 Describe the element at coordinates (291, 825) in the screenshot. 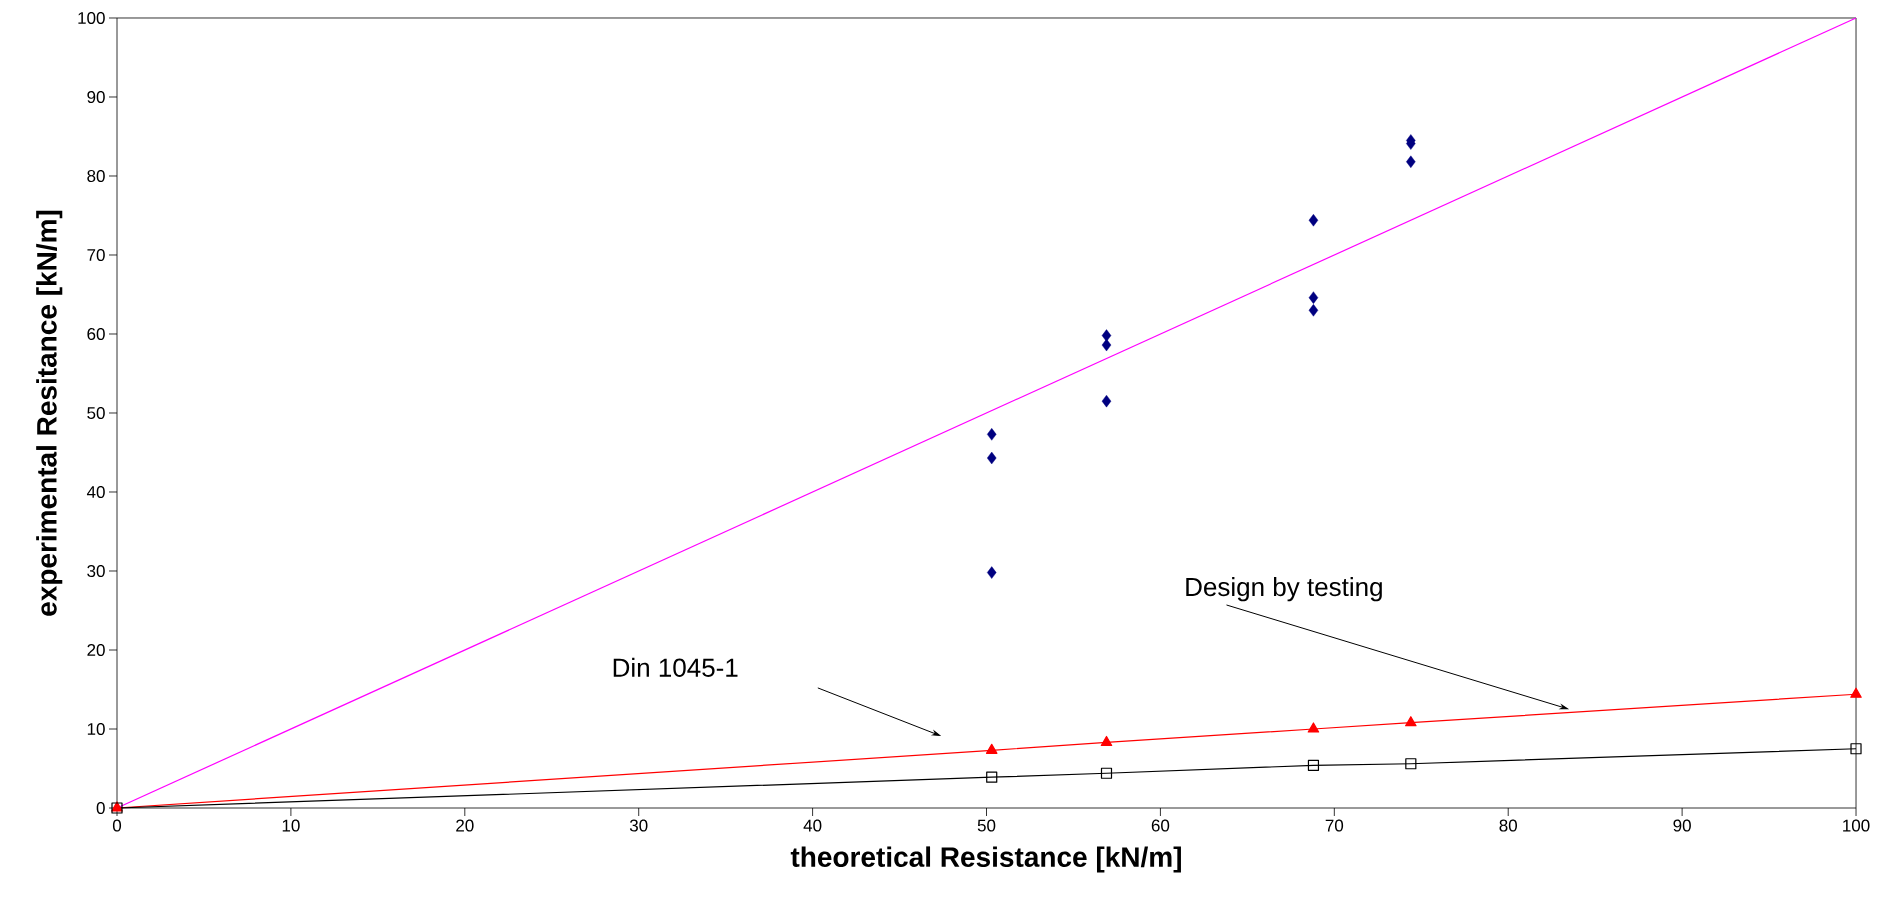

I see `x-tick-label: 10` at that location.